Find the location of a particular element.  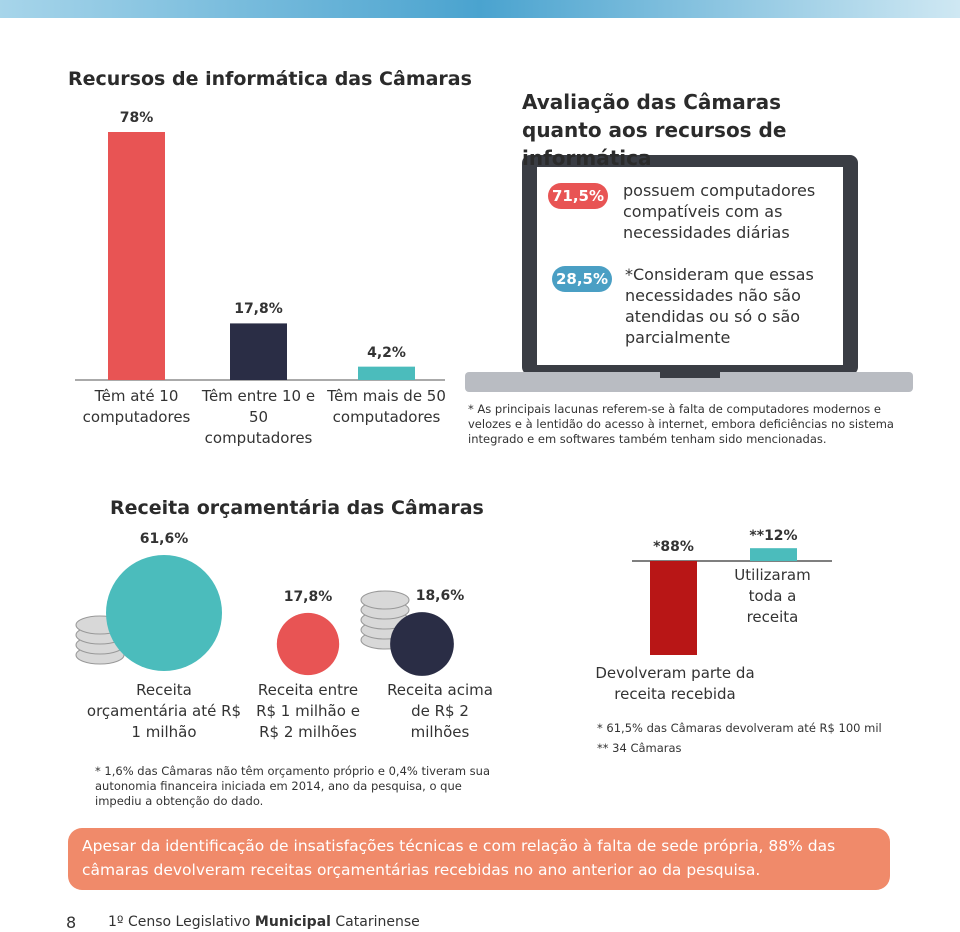

badge: 28,5% is located at coordinates (582, 279).